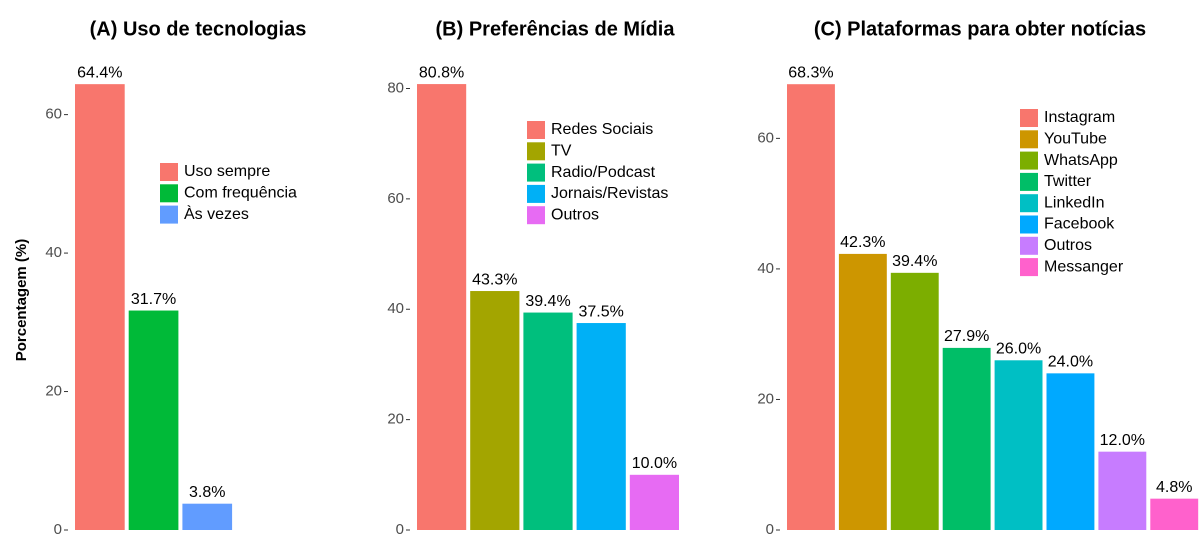 This screenshot has height=538, width=1200. Describe the element at coordinates (966, 336) in the screenshot. I see `value-label: 27.9%` at that location.